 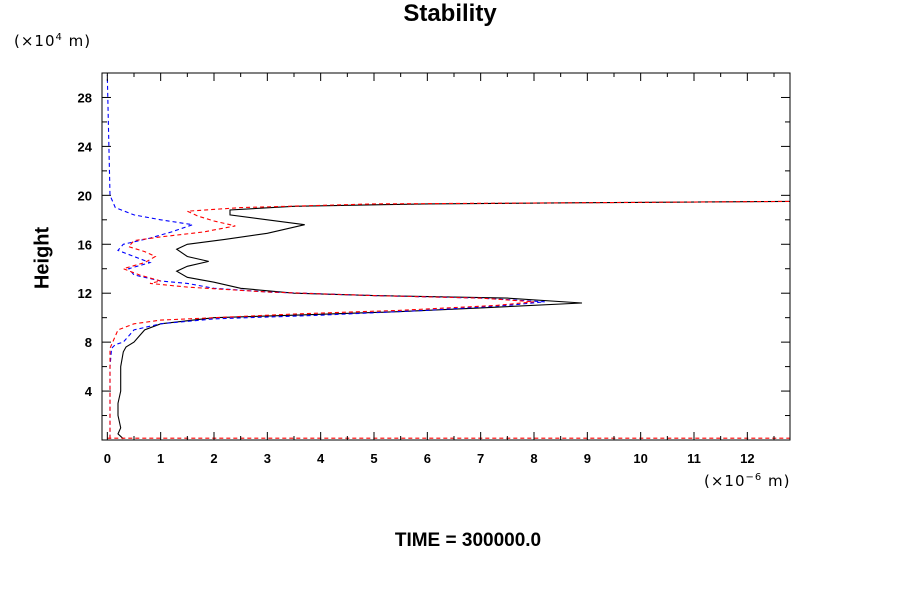 I want to click on x-tick-label-11: 11, so click(x=694, y=458).